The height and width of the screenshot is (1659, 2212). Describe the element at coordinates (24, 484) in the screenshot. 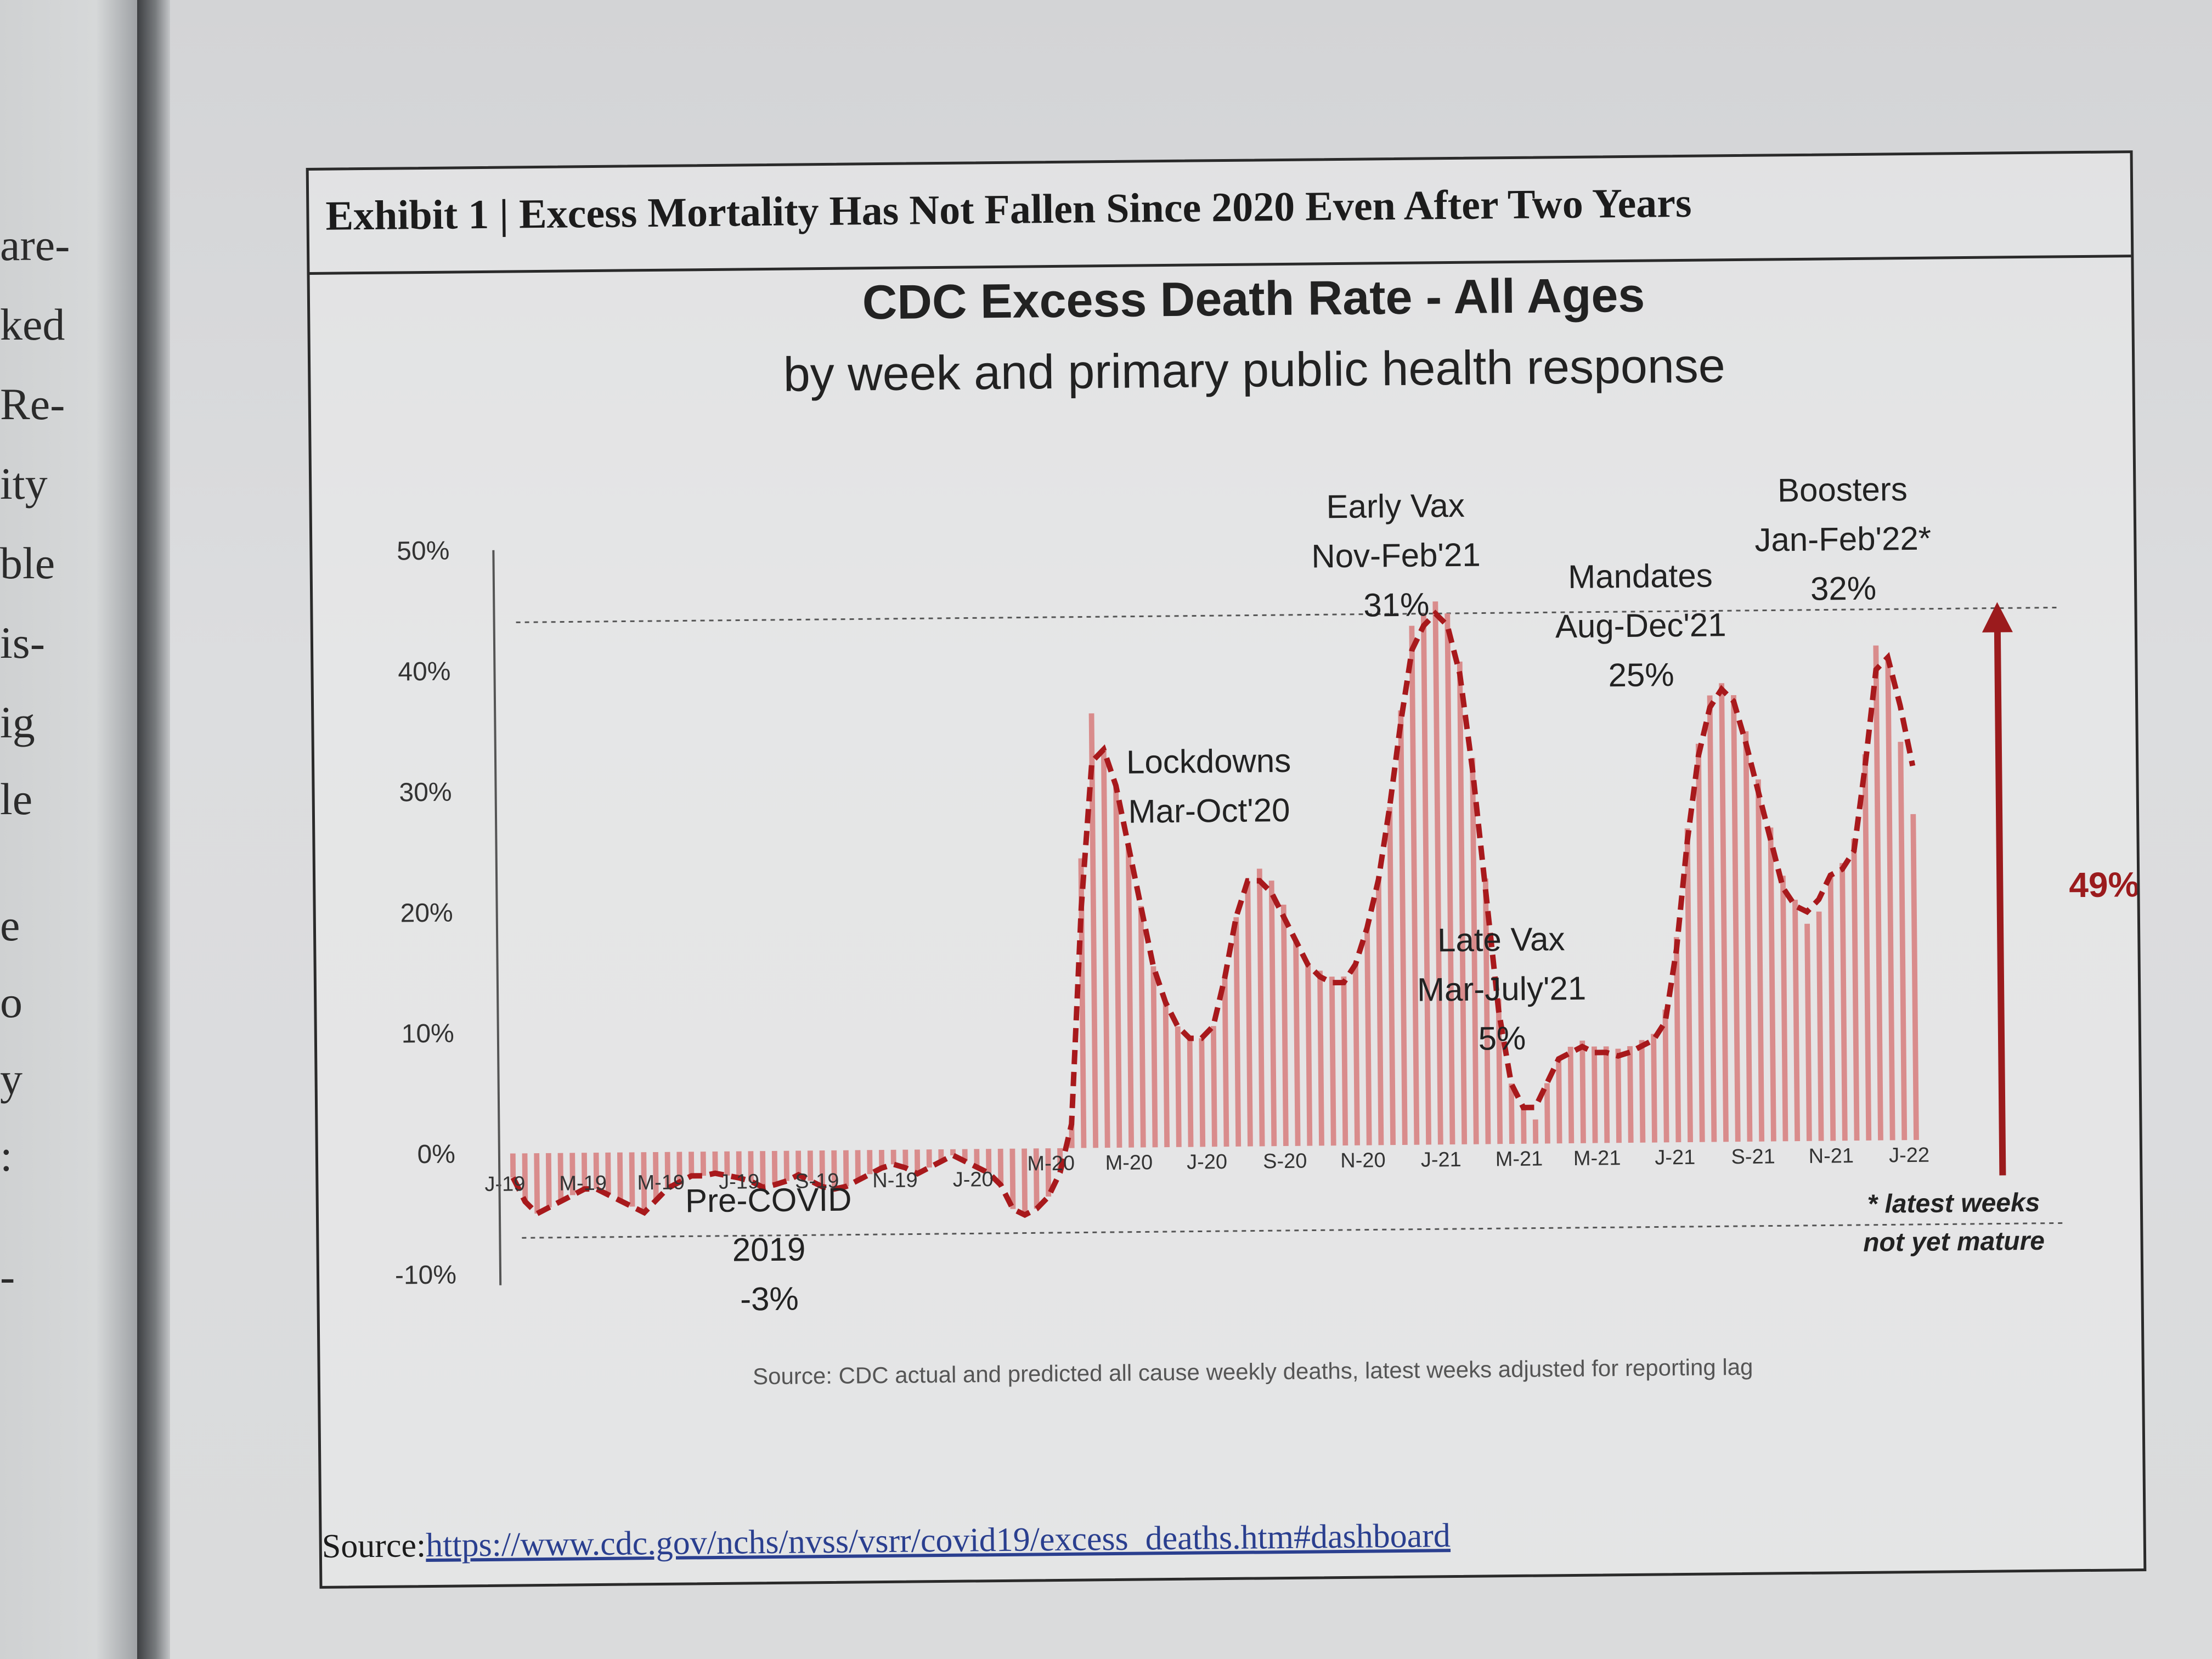

I see `left-page-text-fragment: ity` at that location.